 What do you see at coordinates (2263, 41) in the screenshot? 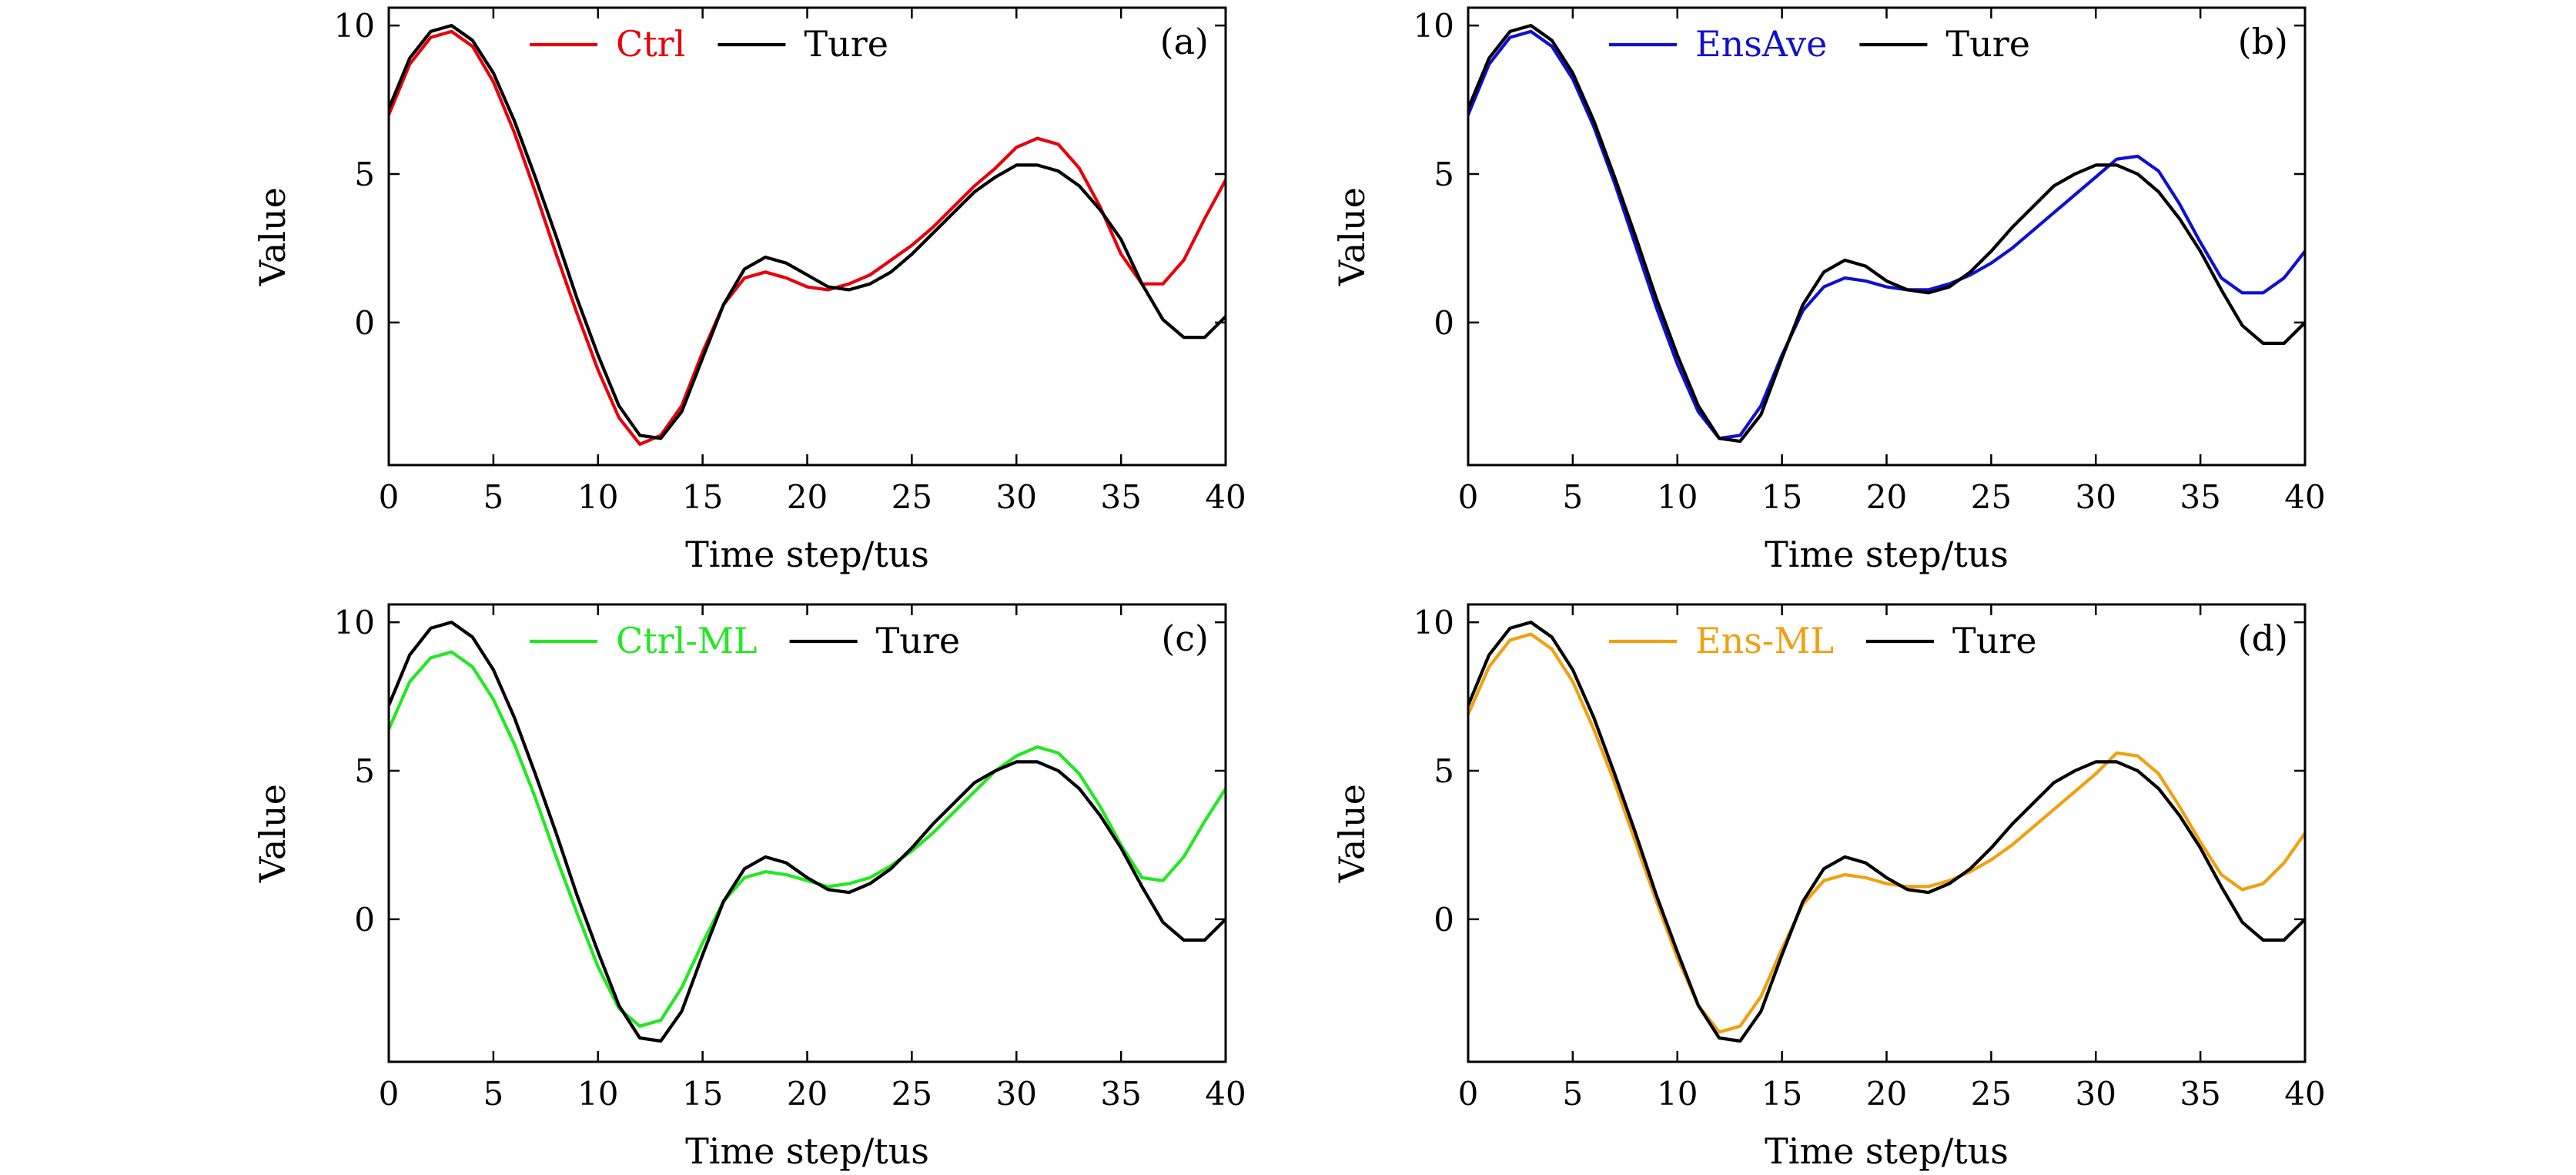
I see `panel-label: (b)` at bounding box center [2263, 41].